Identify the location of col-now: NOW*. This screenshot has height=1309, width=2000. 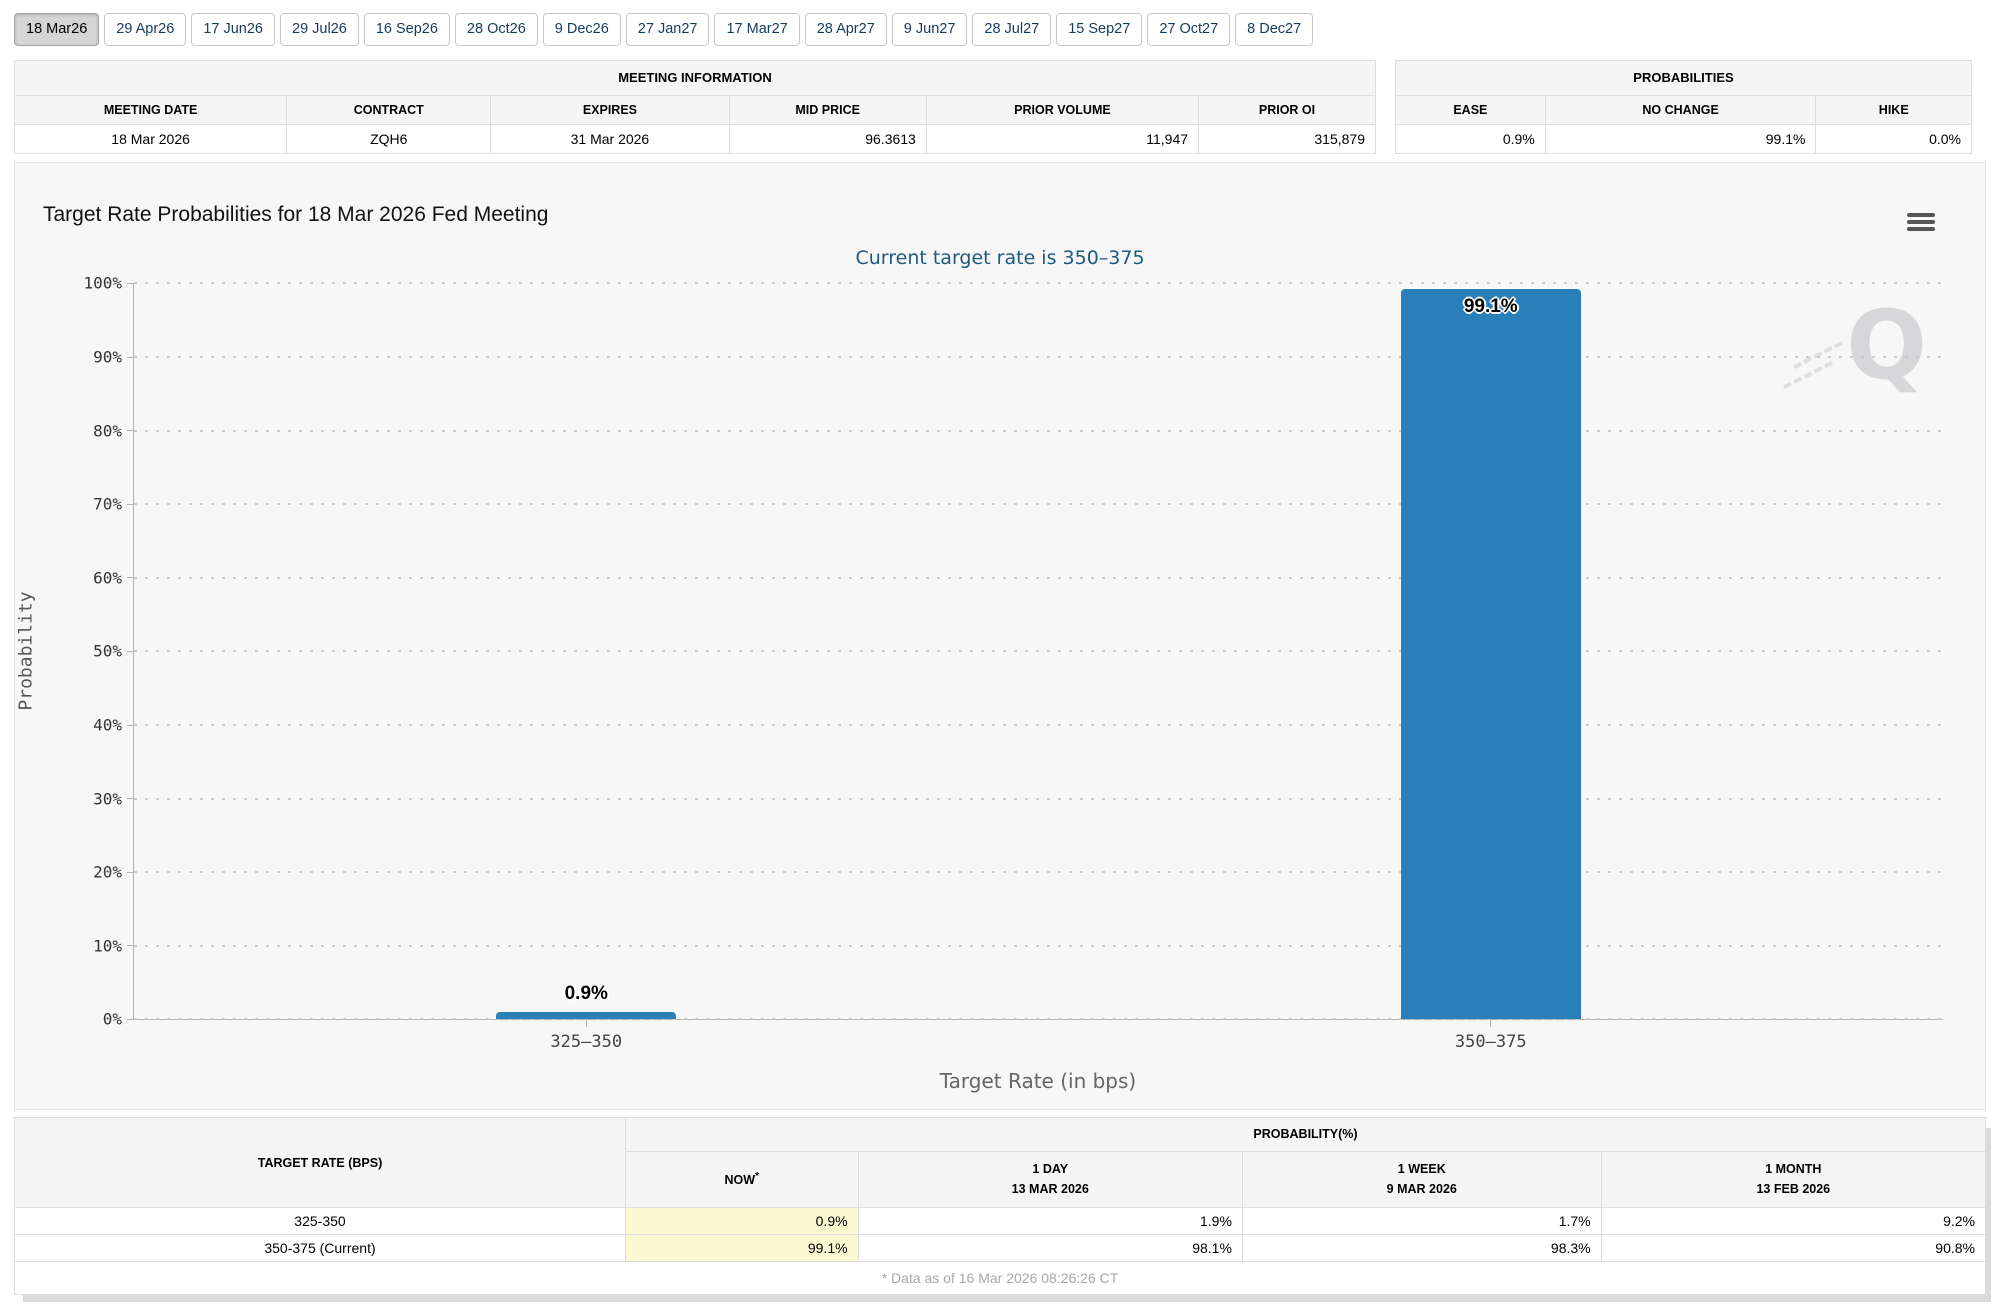
(742, 1180).